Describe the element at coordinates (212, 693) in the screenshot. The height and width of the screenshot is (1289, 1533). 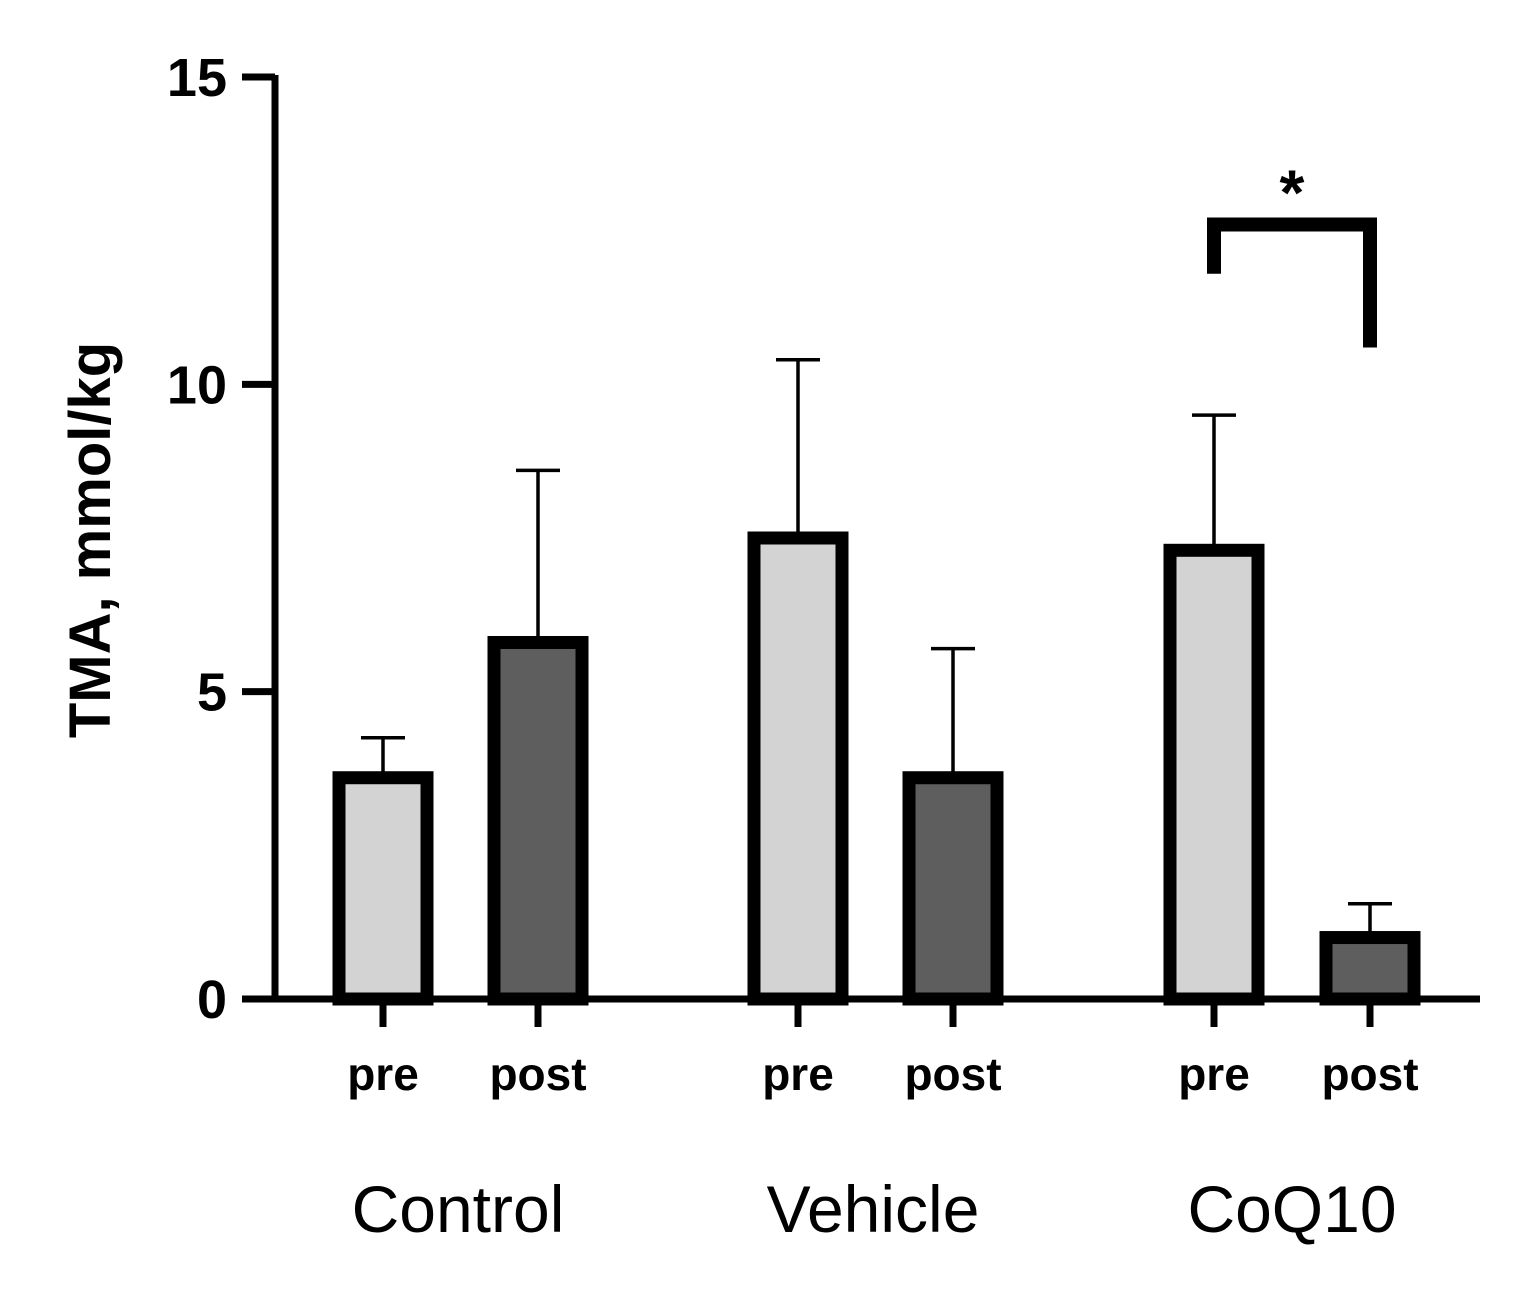
I see `y-tick-label-5: 5` at that location.